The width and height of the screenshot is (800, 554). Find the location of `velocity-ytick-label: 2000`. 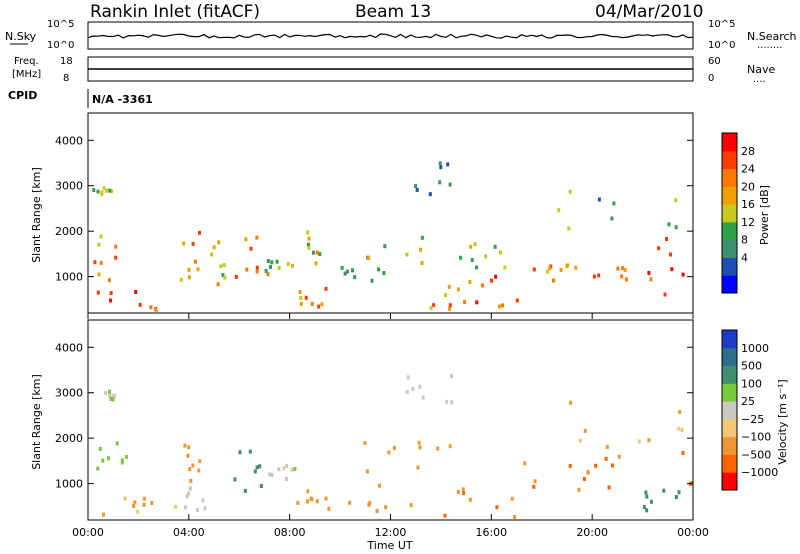

velocity-ytick-label: 2000 is located at coordinates (69, 438).